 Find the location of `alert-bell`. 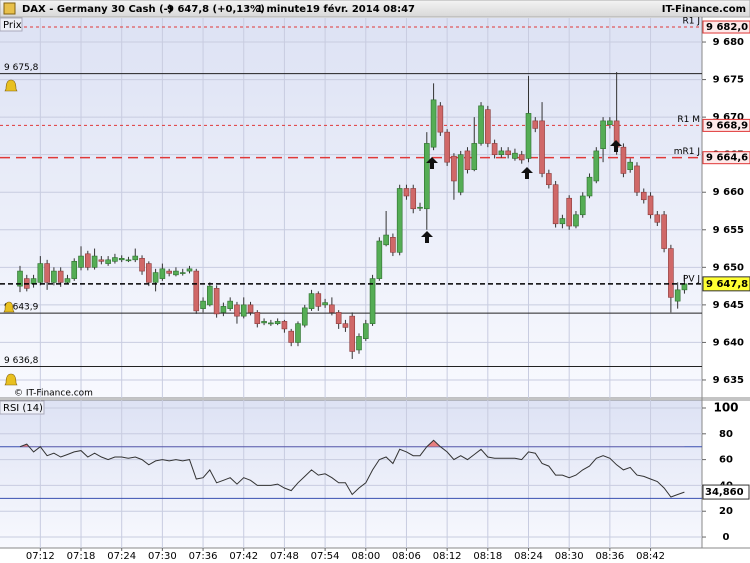

alert-bell is located at coordinates (11, 379).